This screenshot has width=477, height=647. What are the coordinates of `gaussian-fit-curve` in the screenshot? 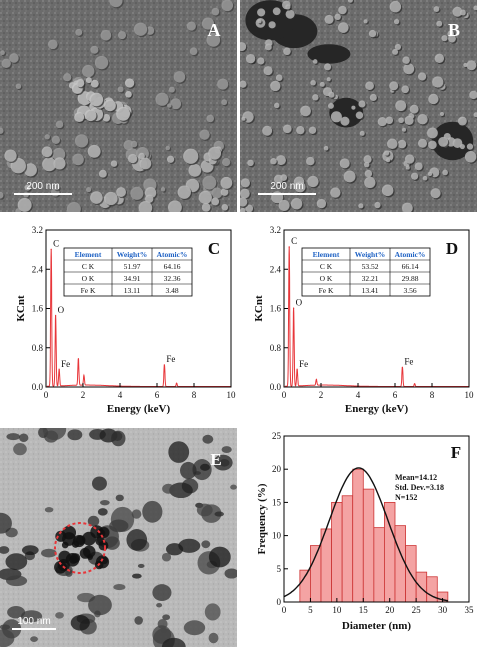 It's located at (365, 534).